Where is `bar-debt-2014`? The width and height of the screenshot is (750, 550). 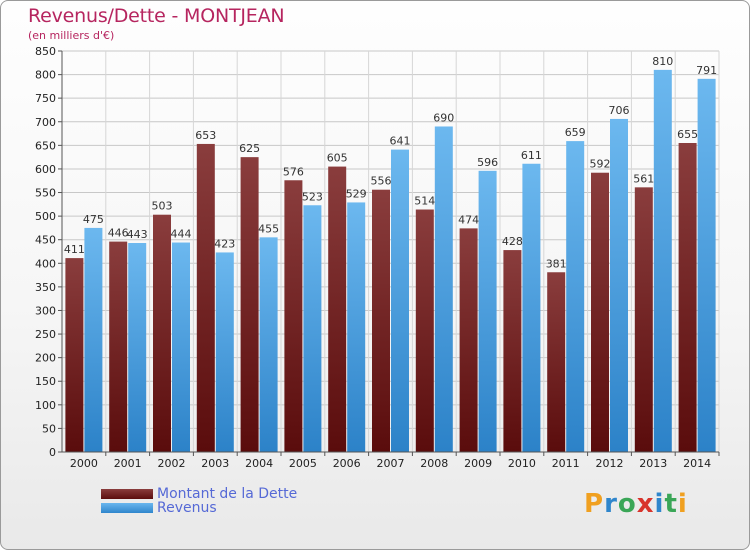 bar-debt-2014 is located at coordinates (687, 297).